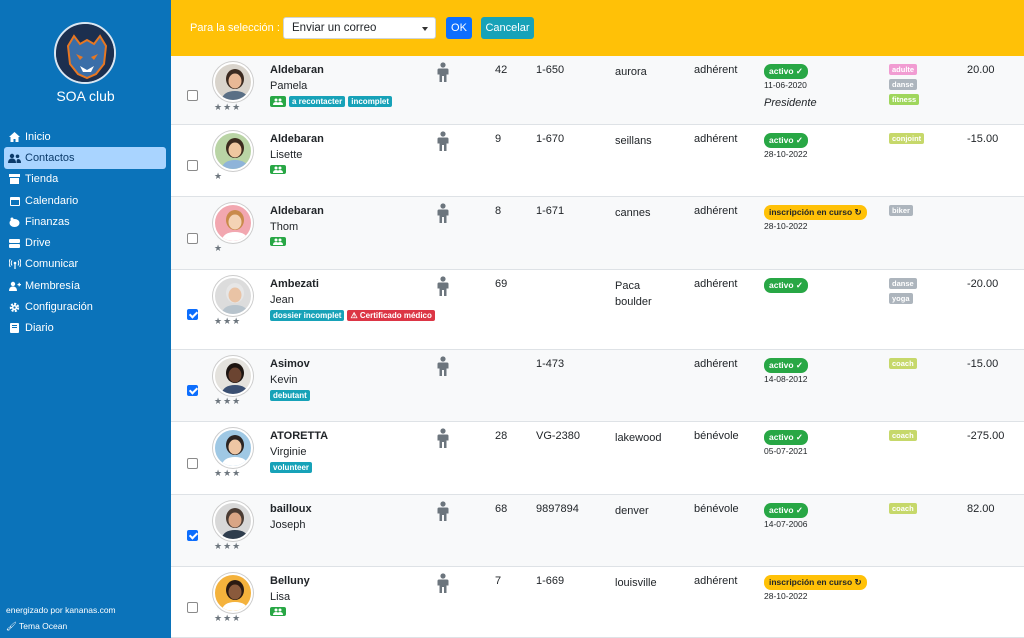 The image size is (1024, 638). What do you see at coordinates (507, 28) in the screenshot?
I see `cancel-button: Cancelar` at bounding box center [507, 28].